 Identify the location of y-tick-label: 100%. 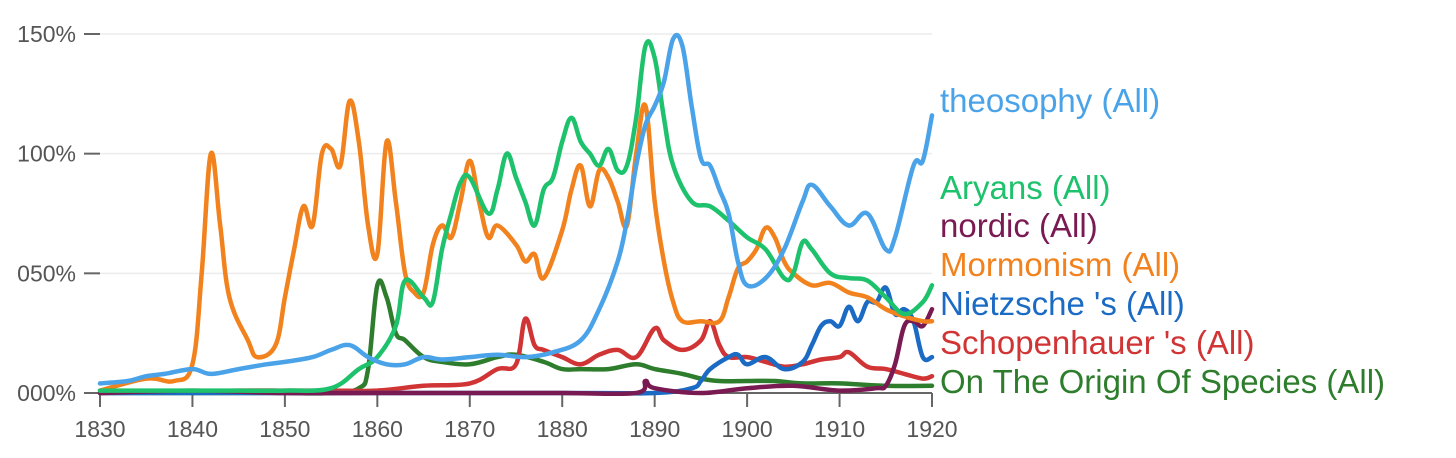
(46, 154).